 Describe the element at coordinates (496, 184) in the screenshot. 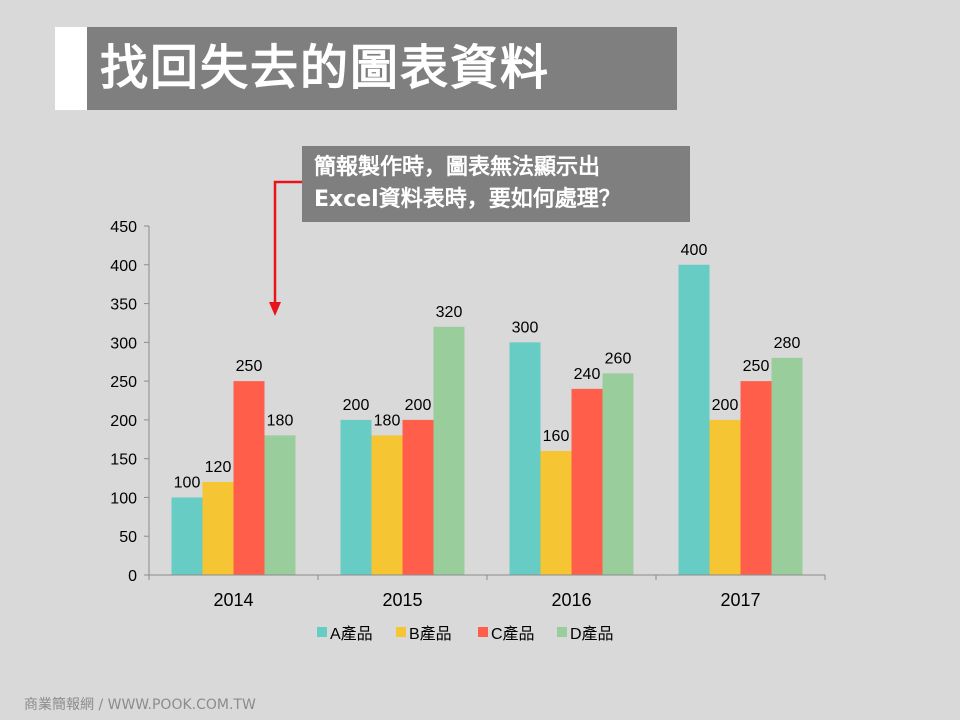

I see `callout-box: 簡報製作時，圖表無法顯示出 Excel資料表時，要如何處理？` at that location.